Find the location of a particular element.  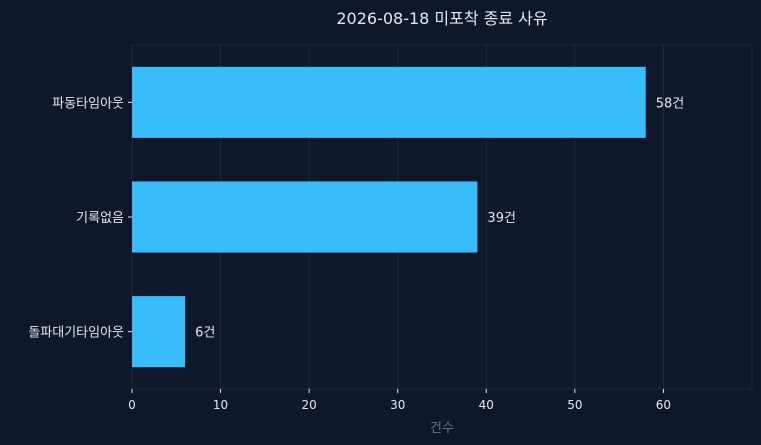

y-category-label: 기록없음 is located at coordinates (100, 218).